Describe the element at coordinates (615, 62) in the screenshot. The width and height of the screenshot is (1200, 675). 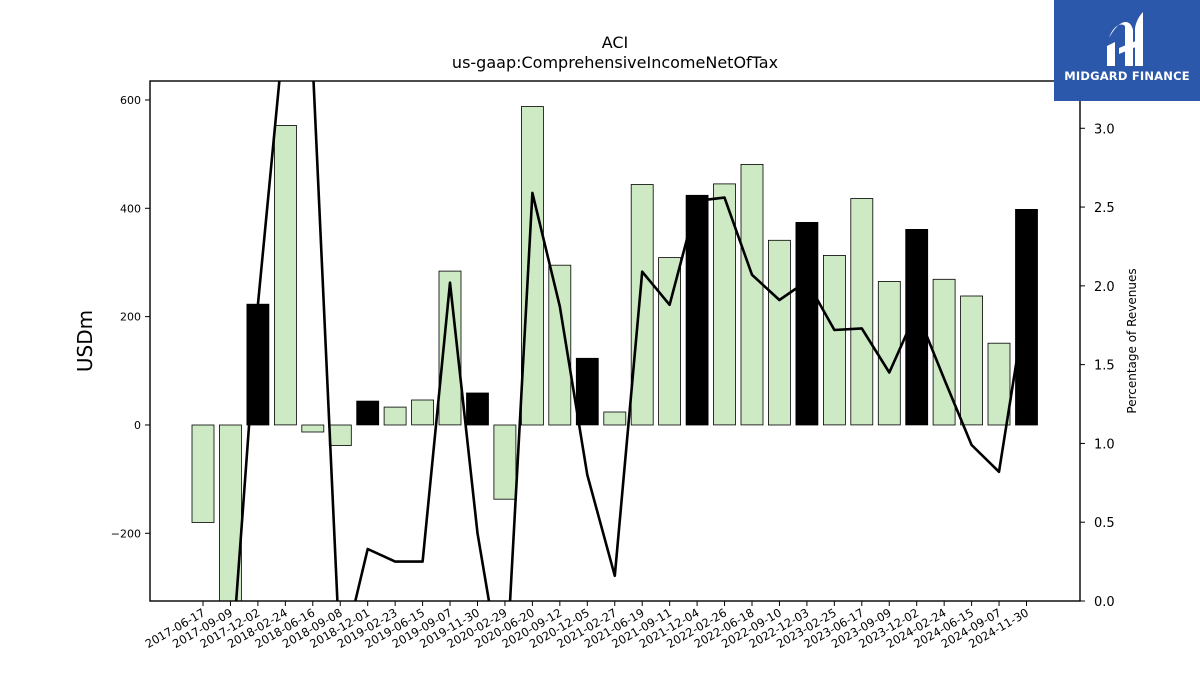
I see `chart-subtitle: us-gaap:ComprehensiveIncomeNetOfTax` at that location.